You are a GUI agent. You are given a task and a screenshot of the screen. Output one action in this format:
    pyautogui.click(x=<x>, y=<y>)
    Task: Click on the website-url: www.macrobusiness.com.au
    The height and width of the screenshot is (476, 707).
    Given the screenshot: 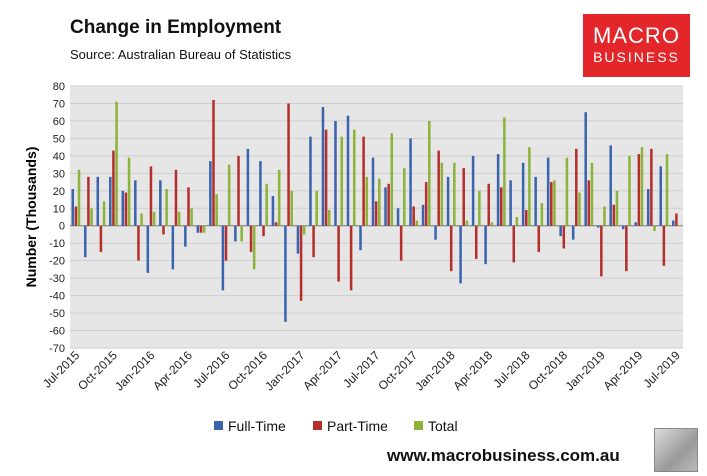 What is the action you would take?
    pyautogui.click(x=503, y=455)
    